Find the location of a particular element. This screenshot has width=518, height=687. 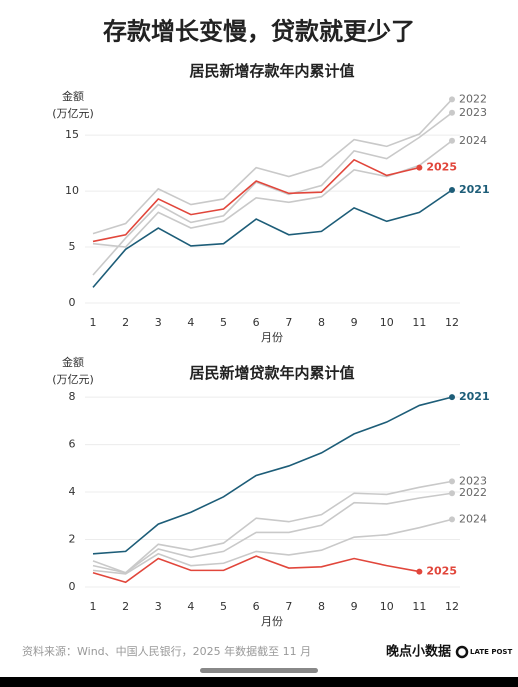

chart-title: 居民新增贷款年内累计值 is located at coordinates (271, 373).